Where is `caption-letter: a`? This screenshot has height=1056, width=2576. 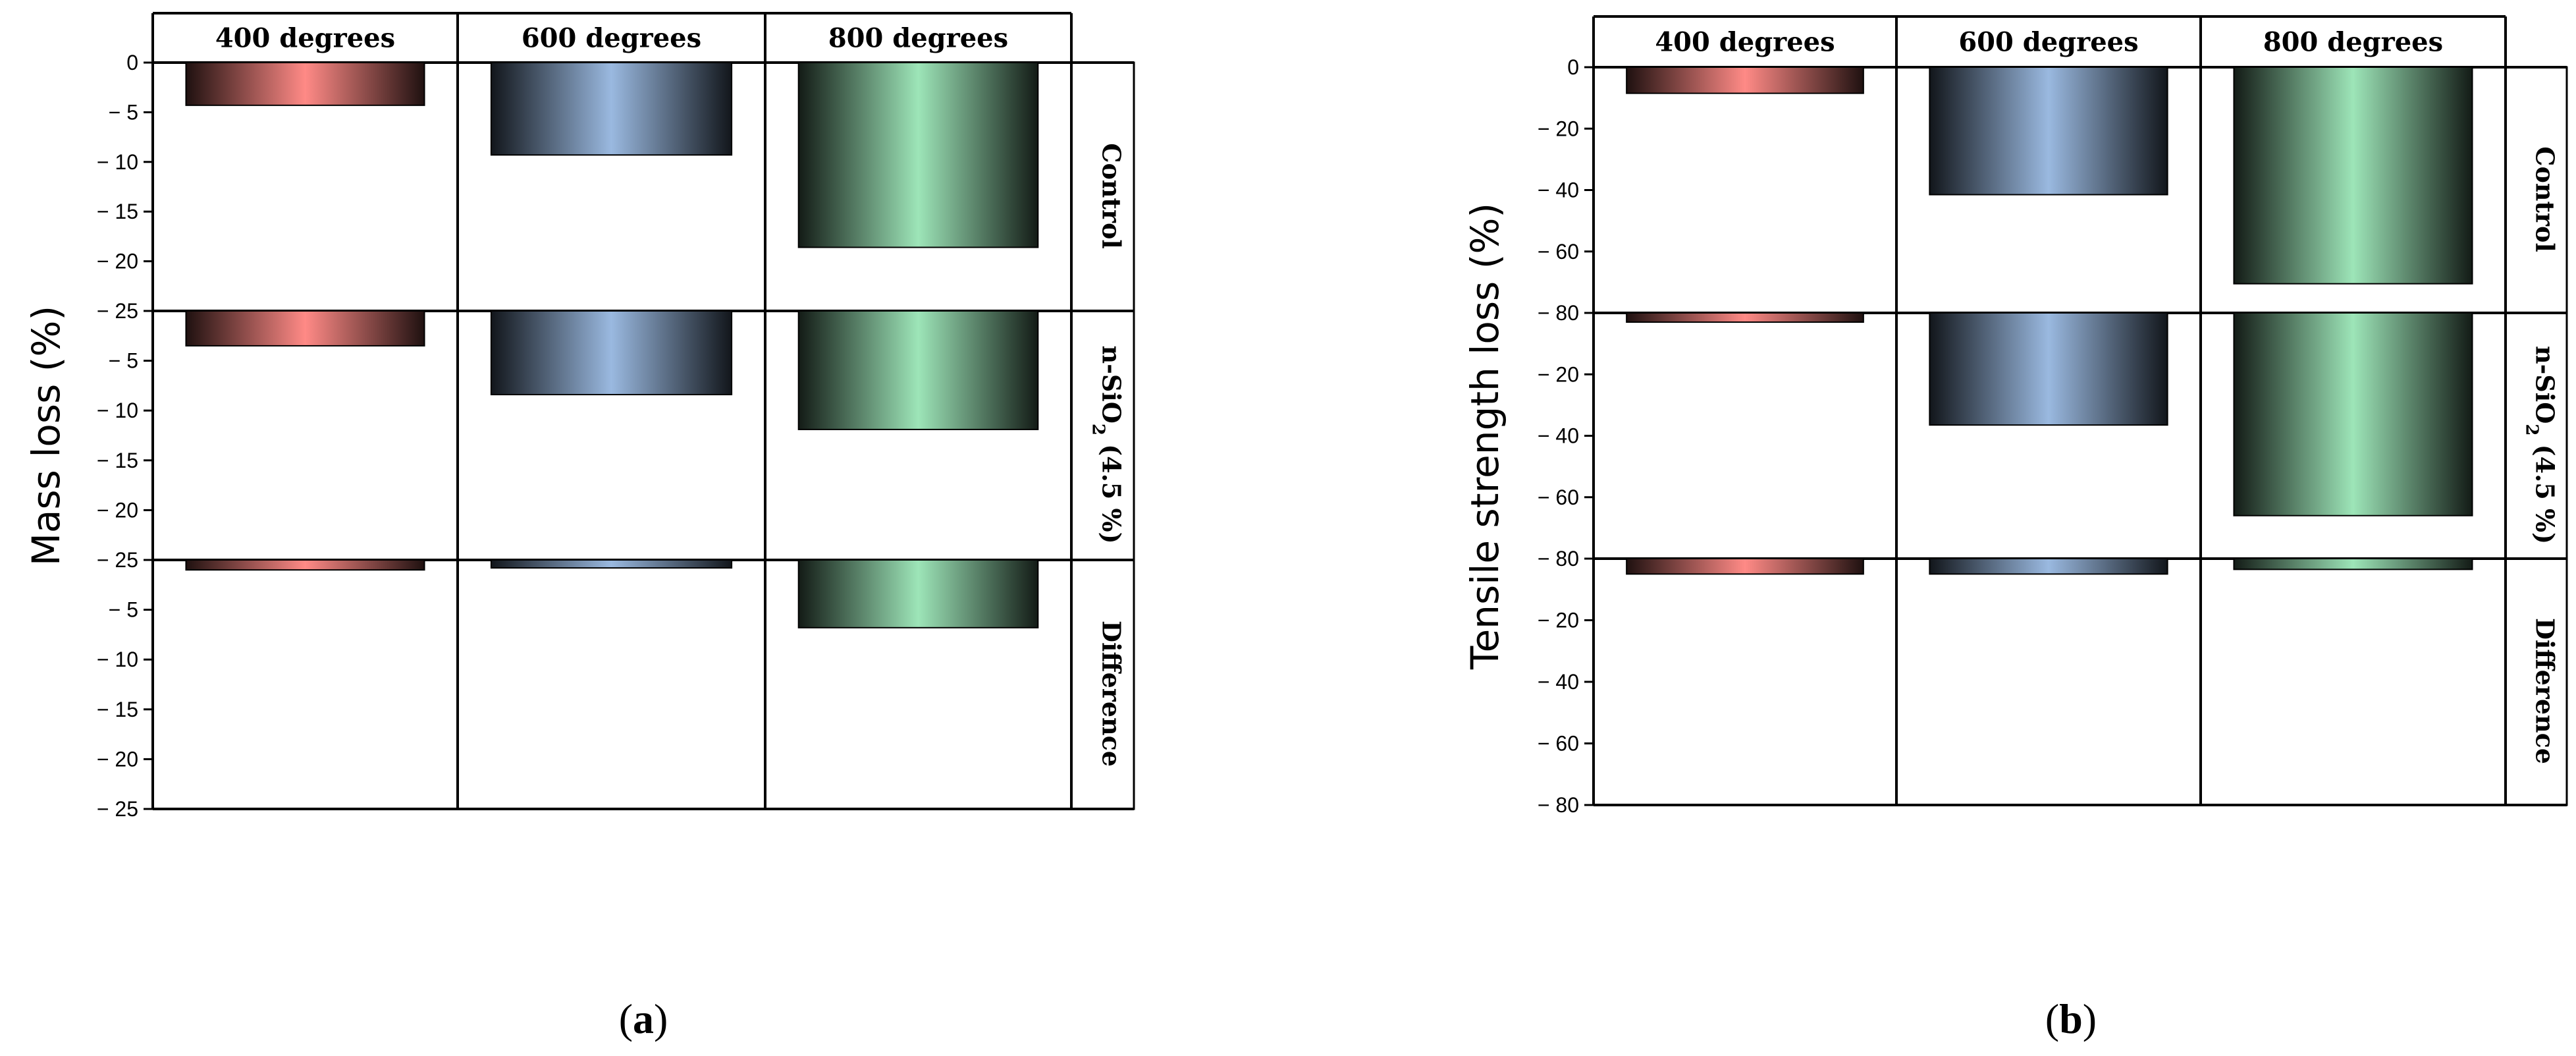 caption-letter: a is located at coordinates (643, 1018).